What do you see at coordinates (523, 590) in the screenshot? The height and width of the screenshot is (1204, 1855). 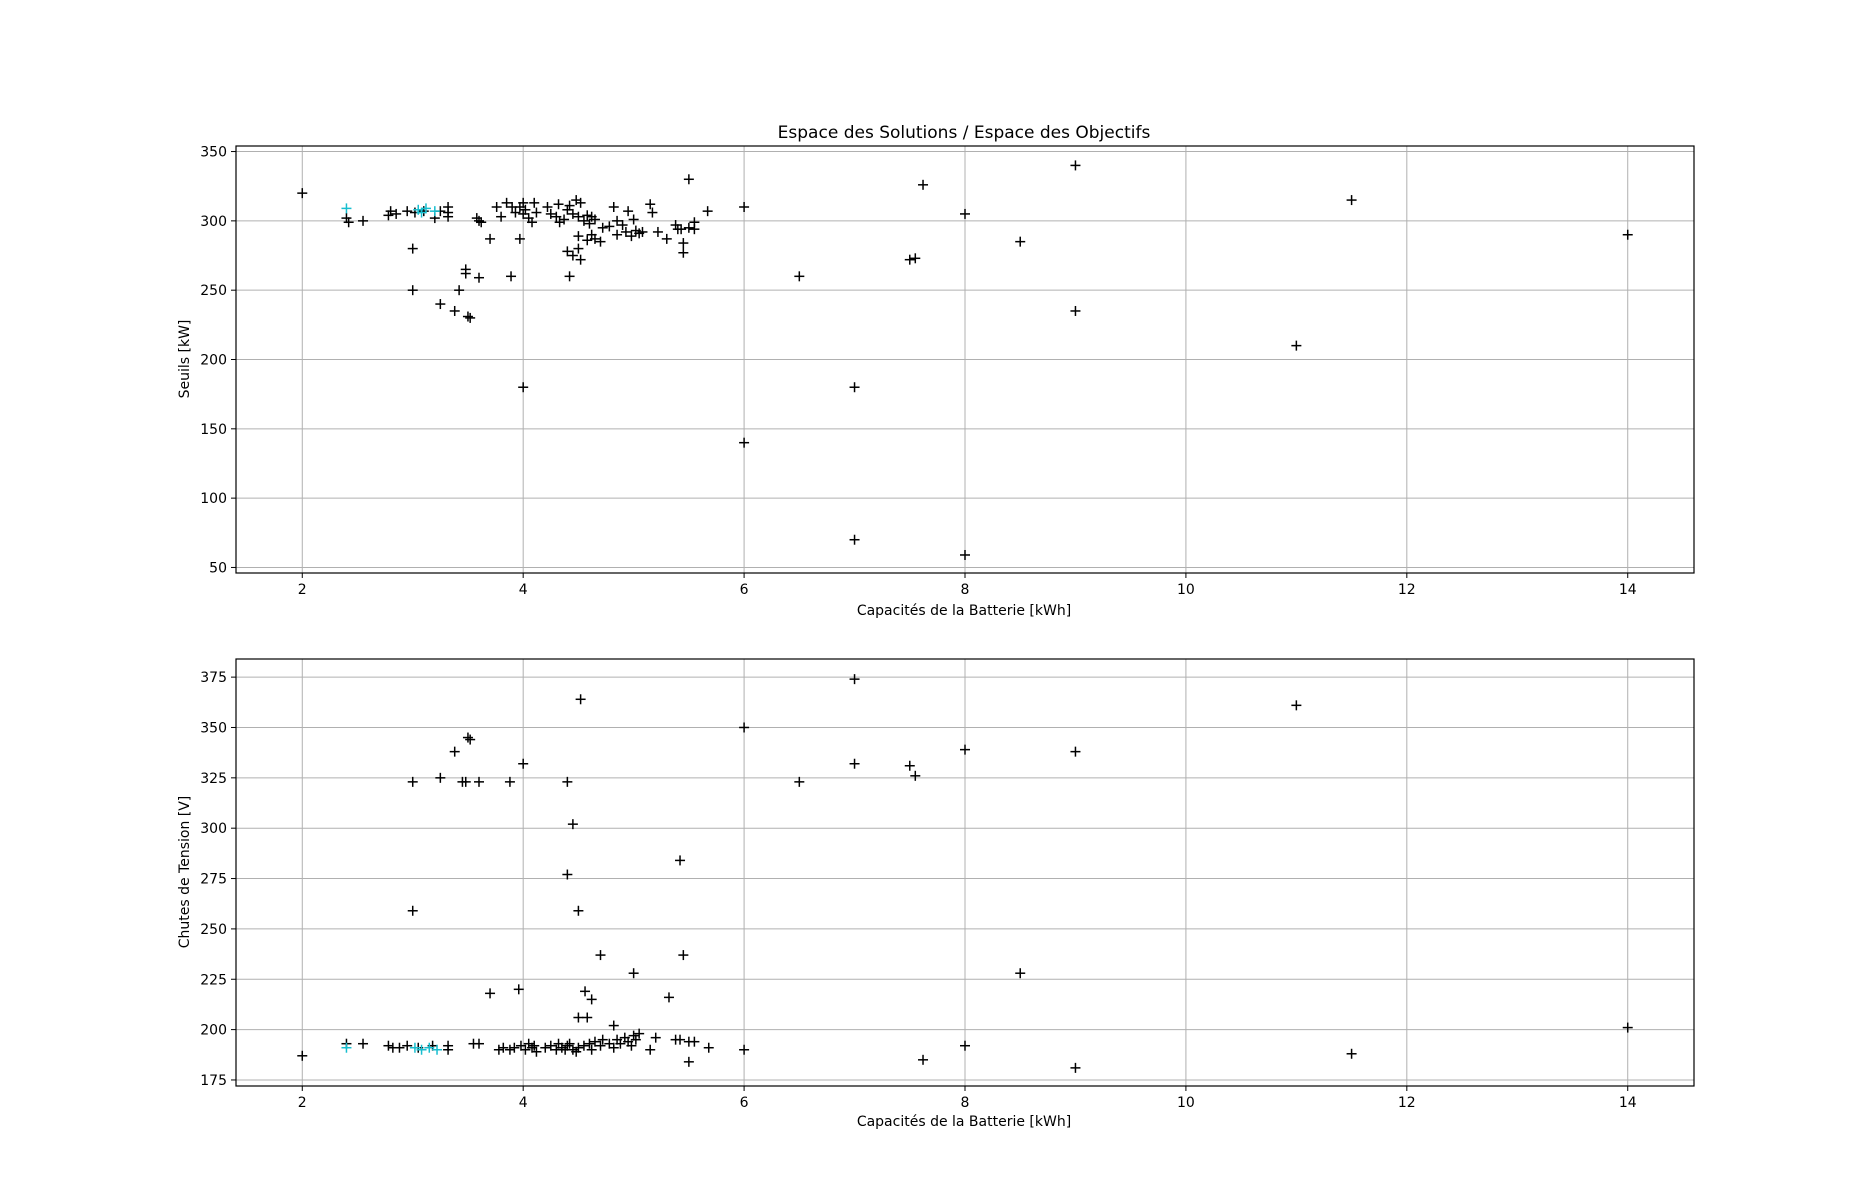 I see `top-x-tick-label: 4` at bounding box center [523, 590].